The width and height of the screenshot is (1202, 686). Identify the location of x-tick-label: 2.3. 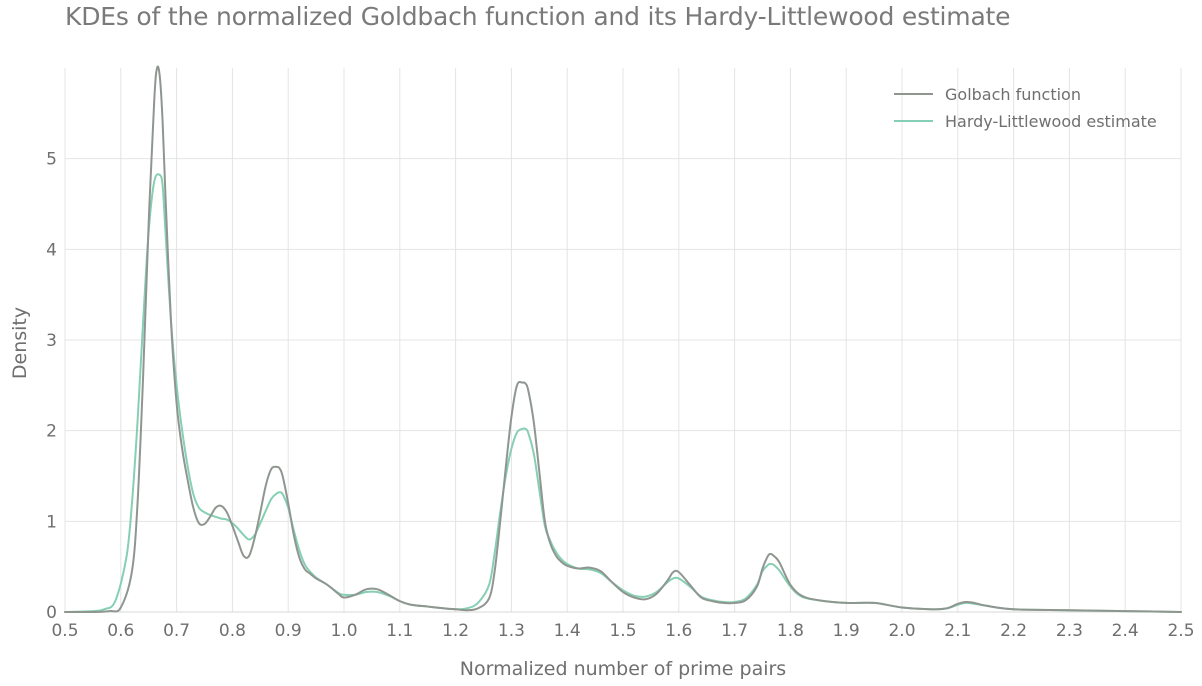
(1069, 631).